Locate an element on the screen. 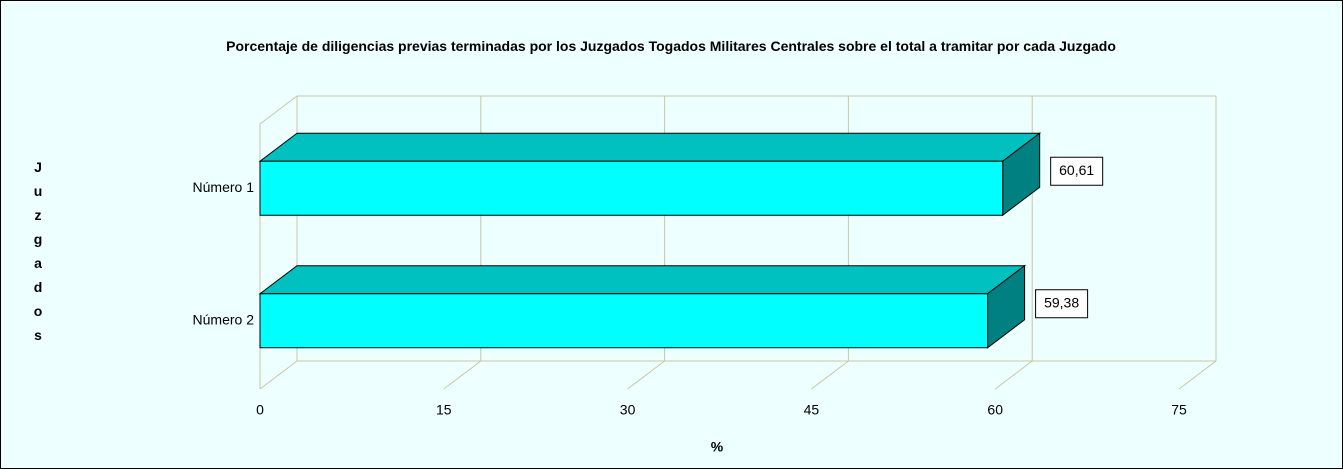  value-label: 59,38 is located at coordinates (1061, 302).